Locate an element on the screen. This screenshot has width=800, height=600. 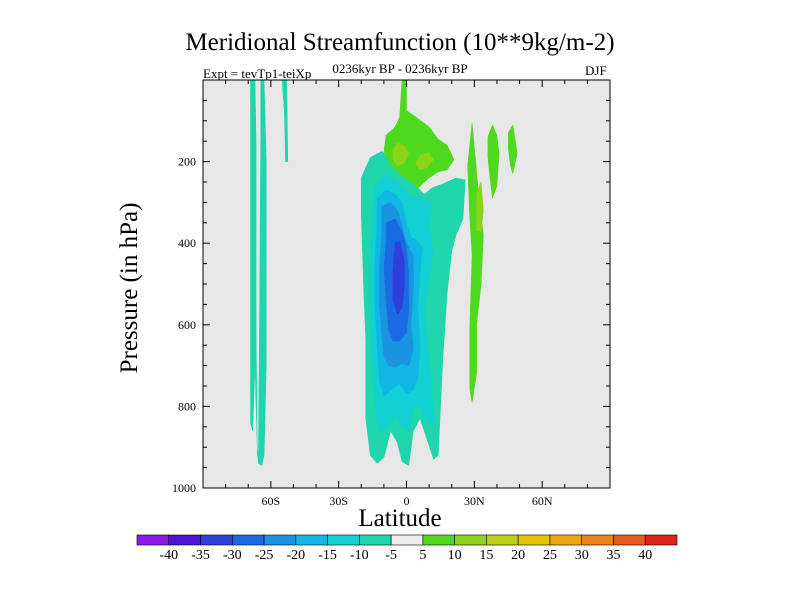
y-tick-label: 800 is located at coordinates (187, 406).